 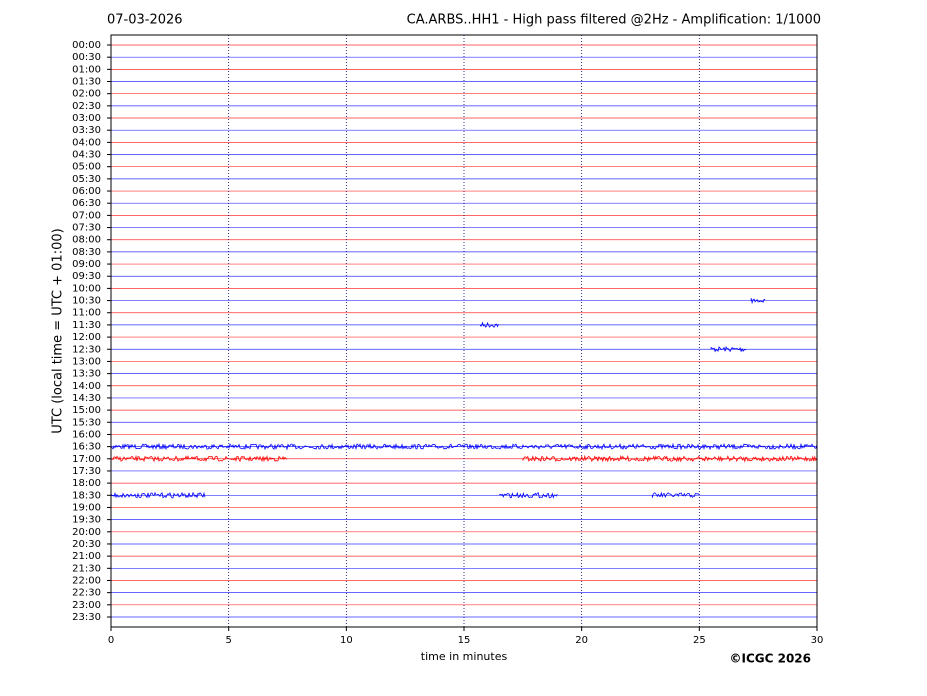 I want to click on y-tick-label: 17:00, so click(x=86, y=459).